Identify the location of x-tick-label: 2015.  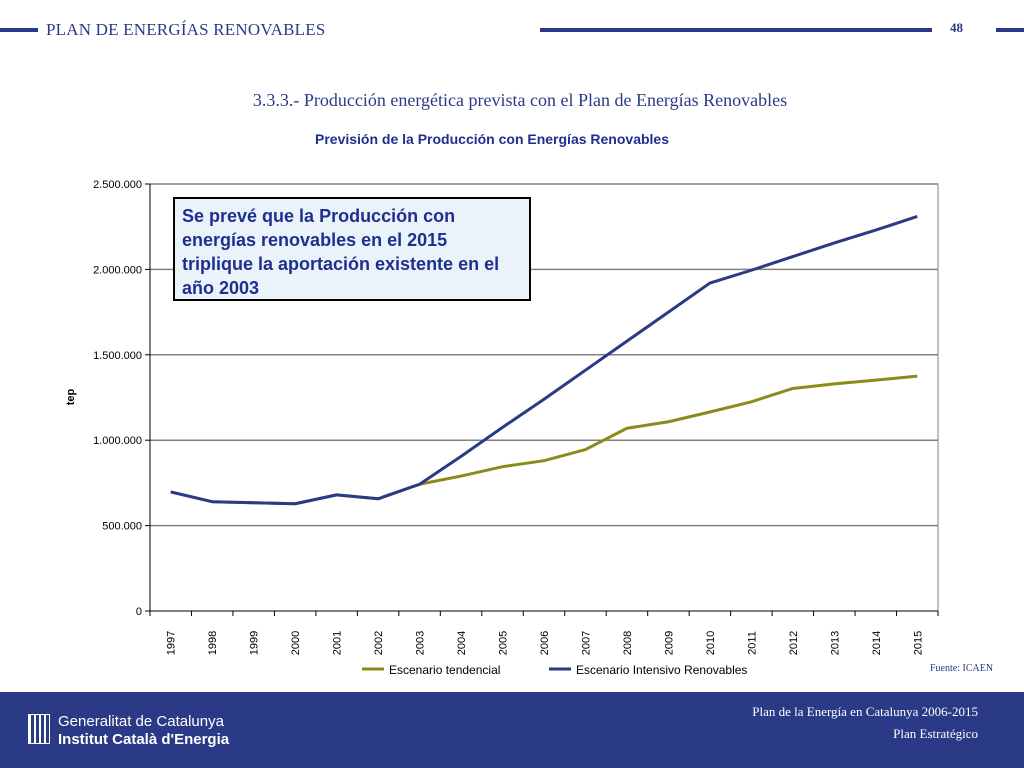
(918, 643).